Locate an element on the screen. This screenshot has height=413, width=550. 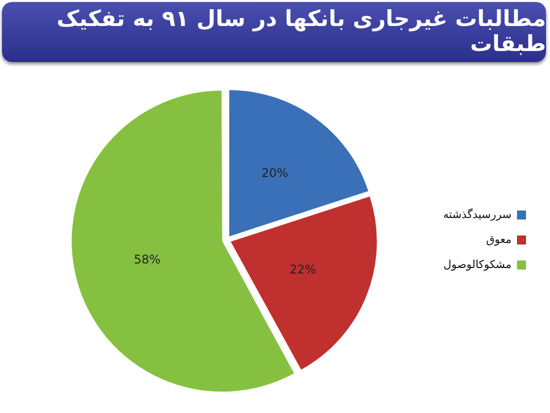
data-label: 58% is located at coordinates (147, 259).